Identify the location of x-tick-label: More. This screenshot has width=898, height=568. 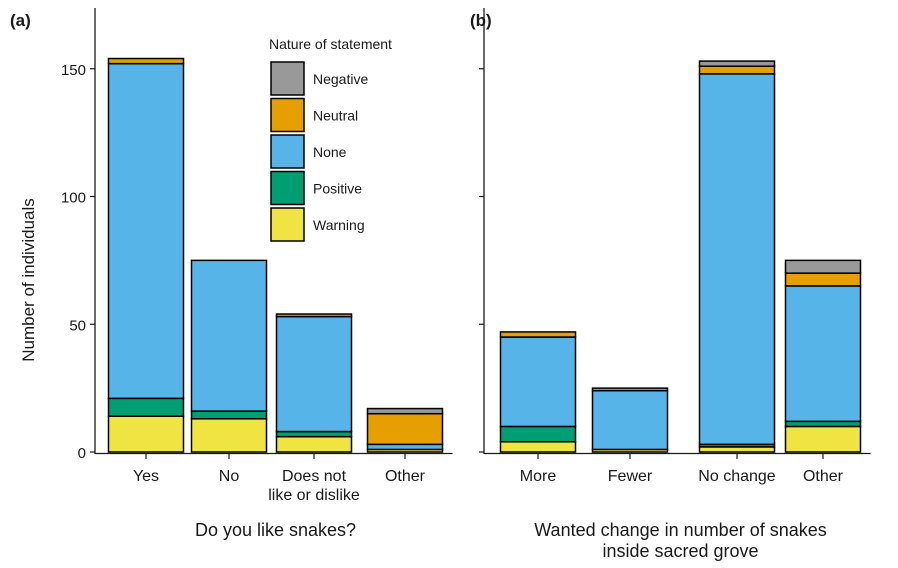
(538, 476).